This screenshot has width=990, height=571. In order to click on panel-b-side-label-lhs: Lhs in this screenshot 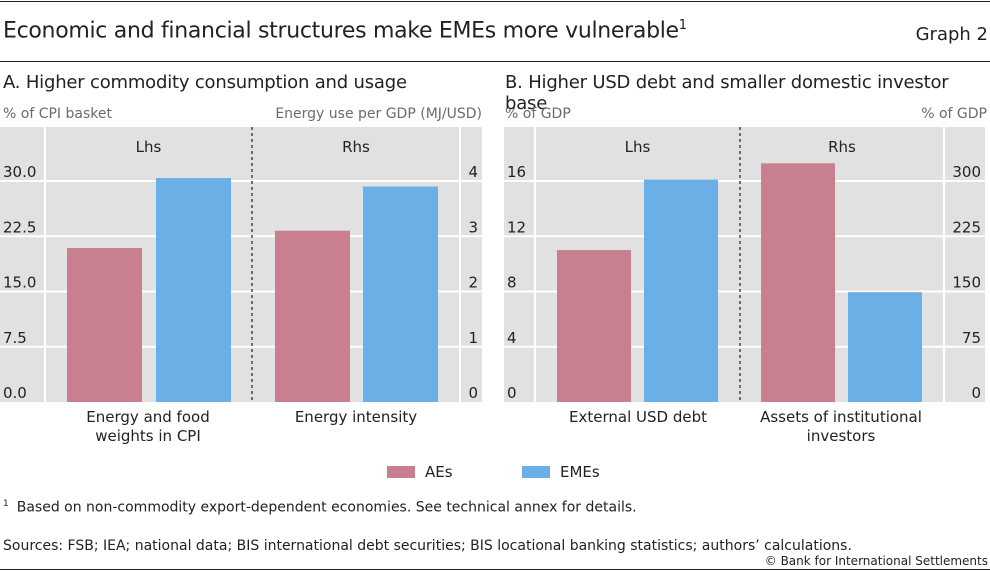, I will do `click(638, 147)`.